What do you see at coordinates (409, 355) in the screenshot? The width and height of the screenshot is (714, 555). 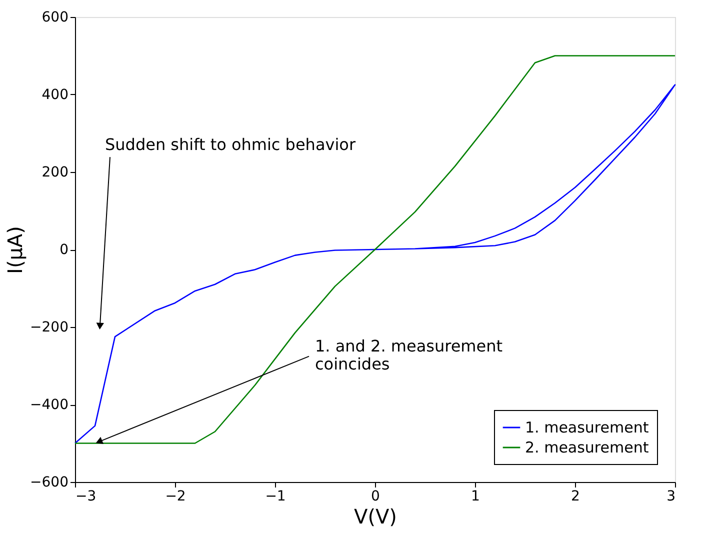 I see `annotation: 1. and 2. measurement coincides` at bounding box center [409, 355].